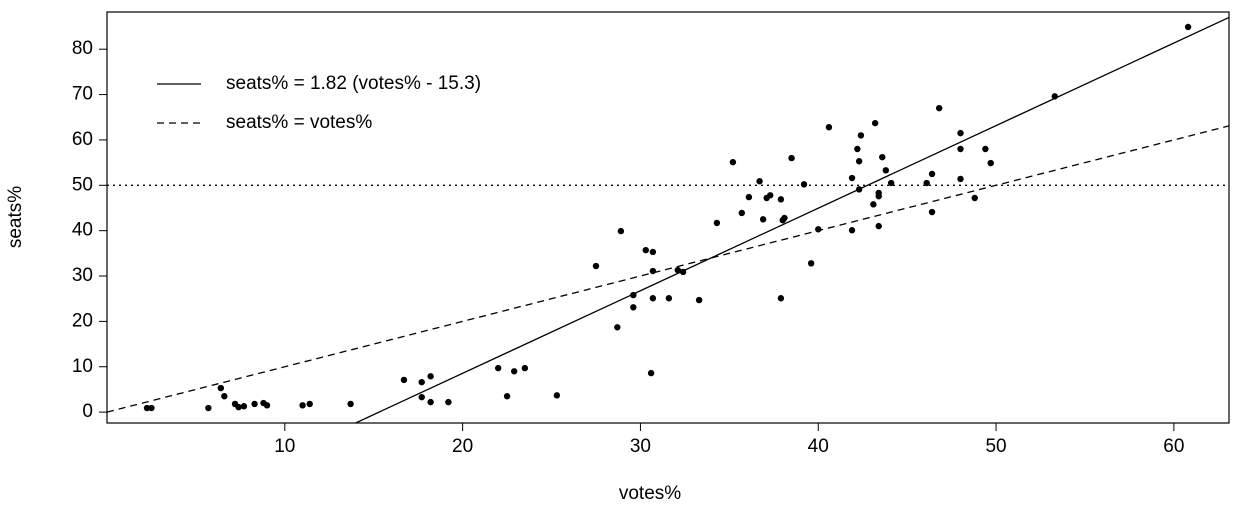 This screenshot has height=514, width=1239. What do you see at coordinates (87, 411) in the screenshot?
I see `y-tick-label: 0` at bounding box center [87, 411].